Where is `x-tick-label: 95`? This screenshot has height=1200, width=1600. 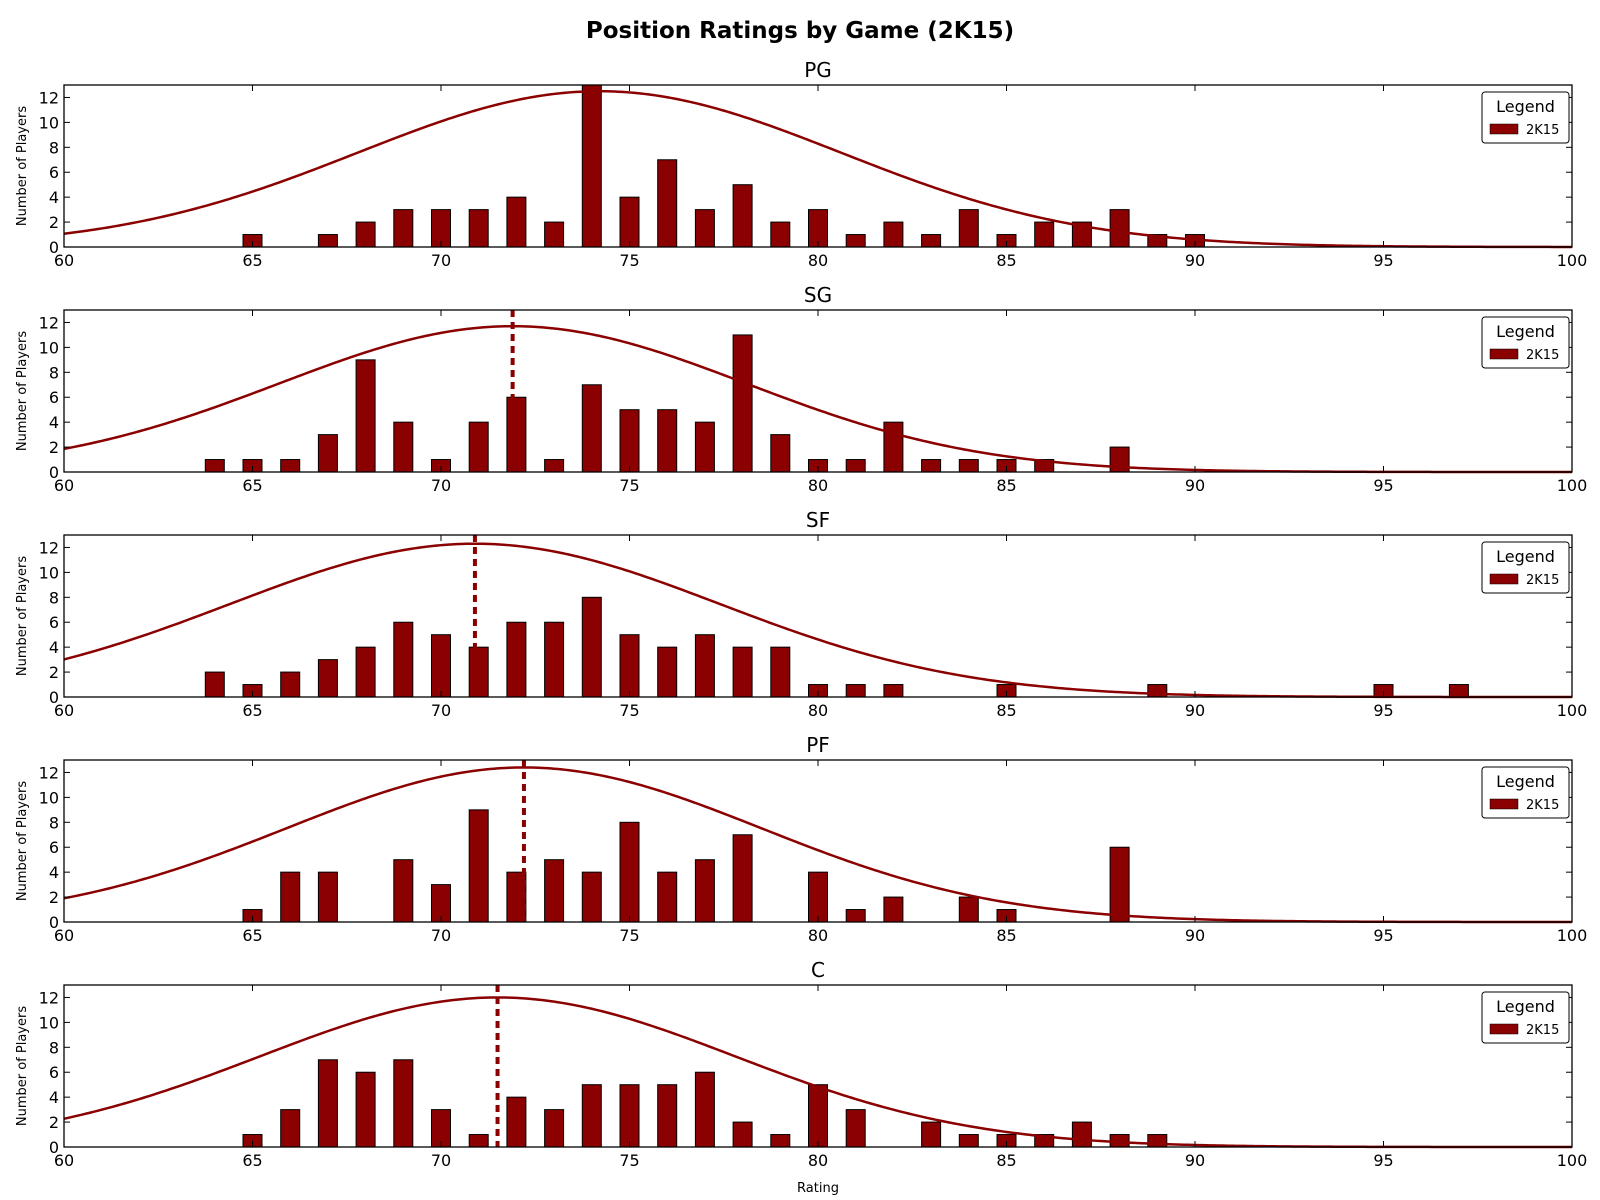 x-tick-label: 95 is located at coordinates (1383, 485).